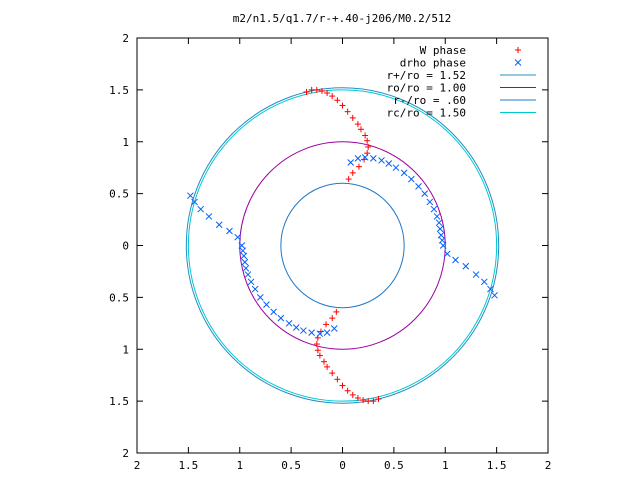 This screenshot has height=480, width=640. I want to click on chart-title: m2/n1.5/q1.7/r-+.40-j206/M0.2/512, so click(342, 18).